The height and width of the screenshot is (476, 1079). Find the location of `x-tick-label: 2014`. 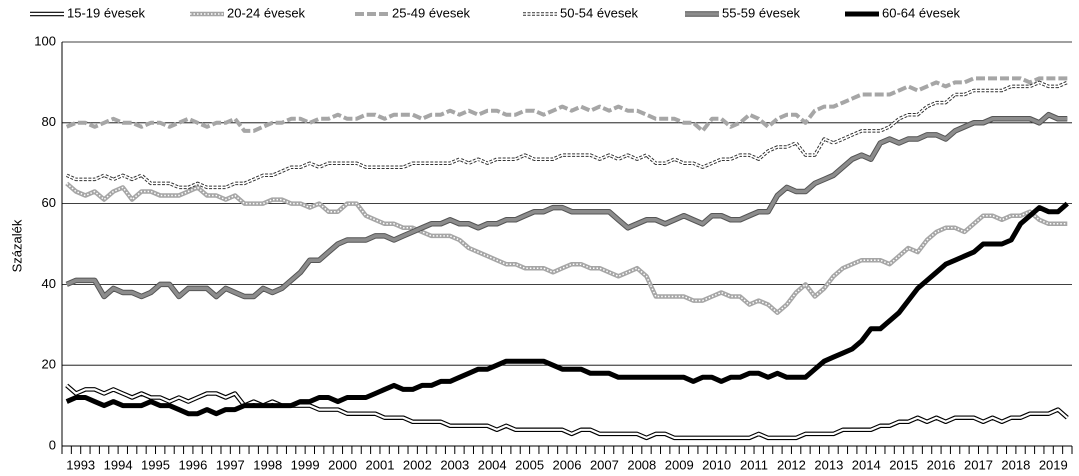

x-tick-label: 2014 is located at coordinates (866, 464).